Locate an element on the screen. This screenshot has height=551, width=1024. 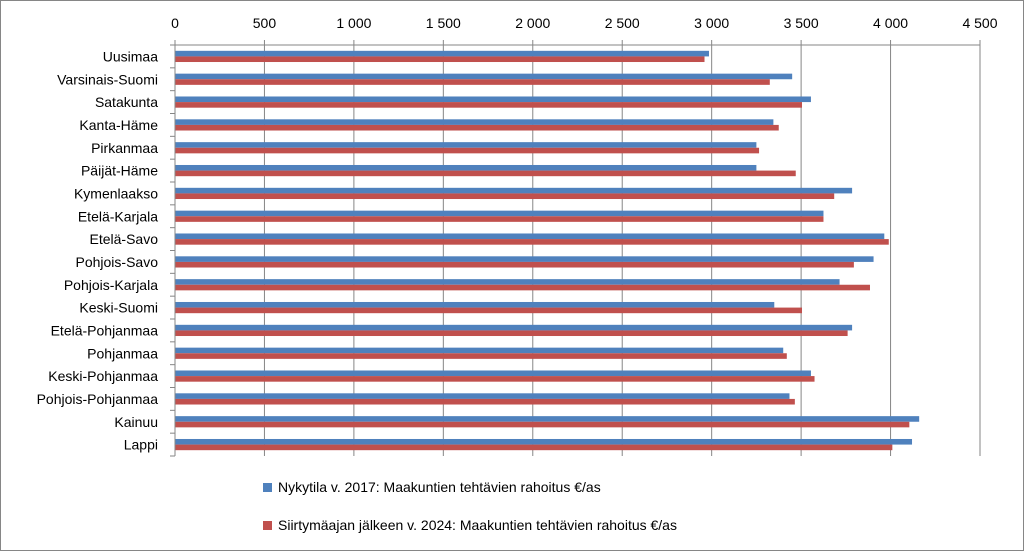
y-tick-label: Varsinais-Suomi is located at coordinates (107, 79).